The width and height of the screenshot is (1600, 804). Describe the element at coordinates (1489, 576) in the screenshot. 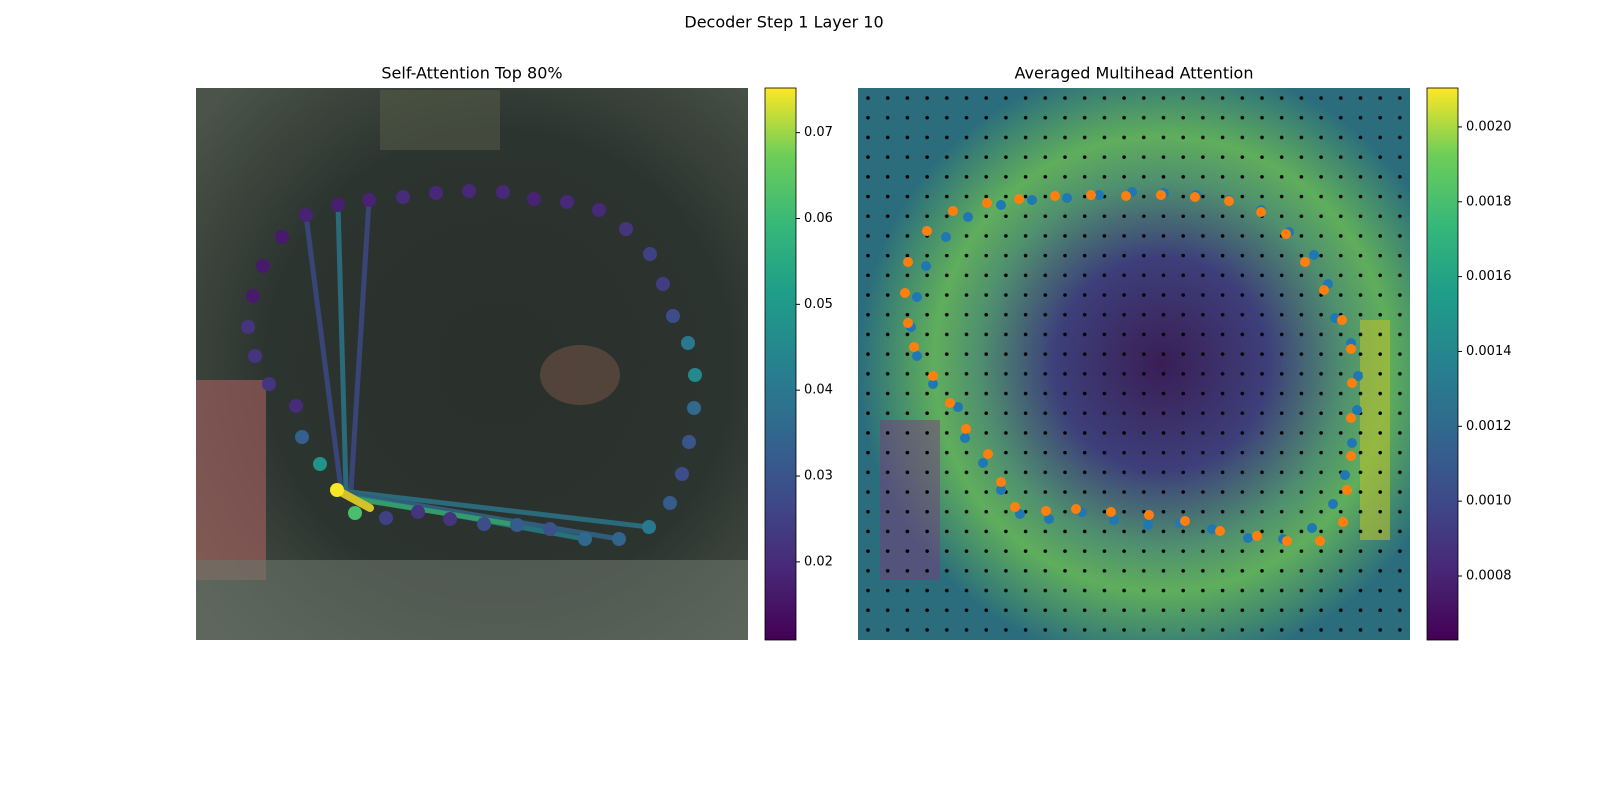

I see `colorbar-tick-label: 0.0008` at that location.